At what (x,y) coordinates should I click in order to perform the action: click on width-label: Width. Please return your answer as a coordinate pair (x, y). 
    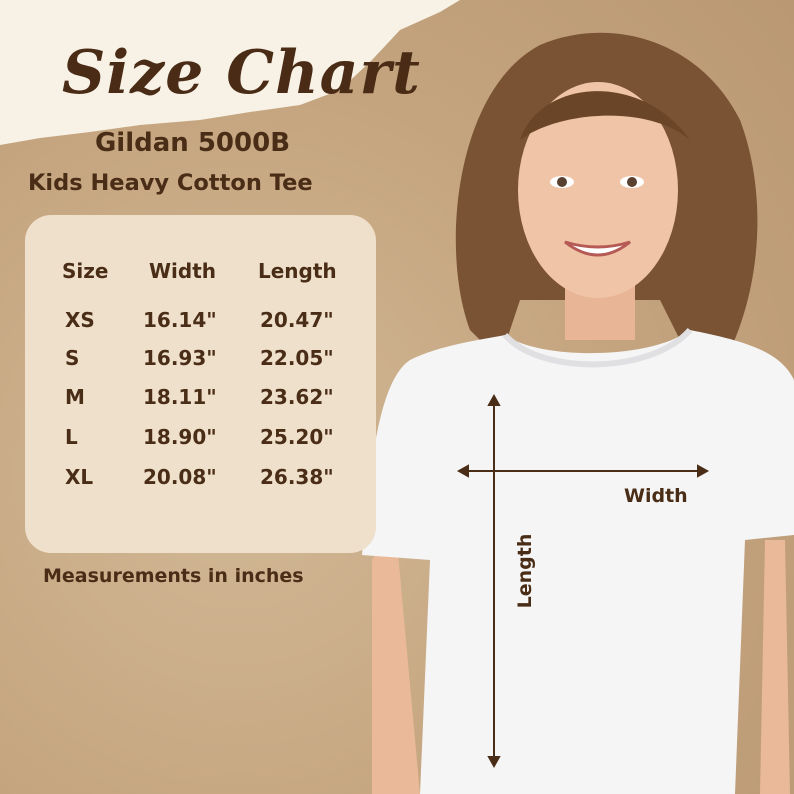
    Looking at the image, I should click on (656, 496).